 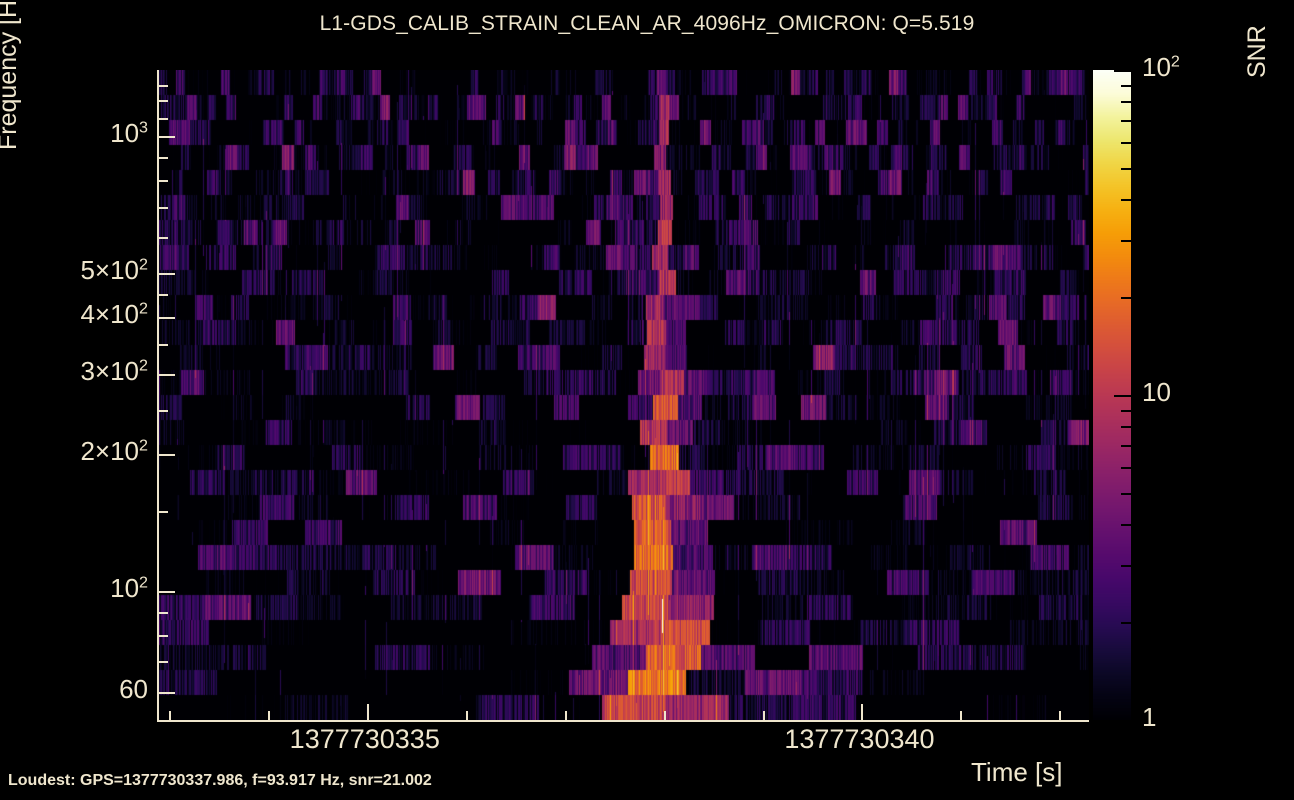 What do you see at coordinates (114, 314) in the screenshot?
I see `y-axis-tick-label: 4×10²` at bounding box center [114, 314].